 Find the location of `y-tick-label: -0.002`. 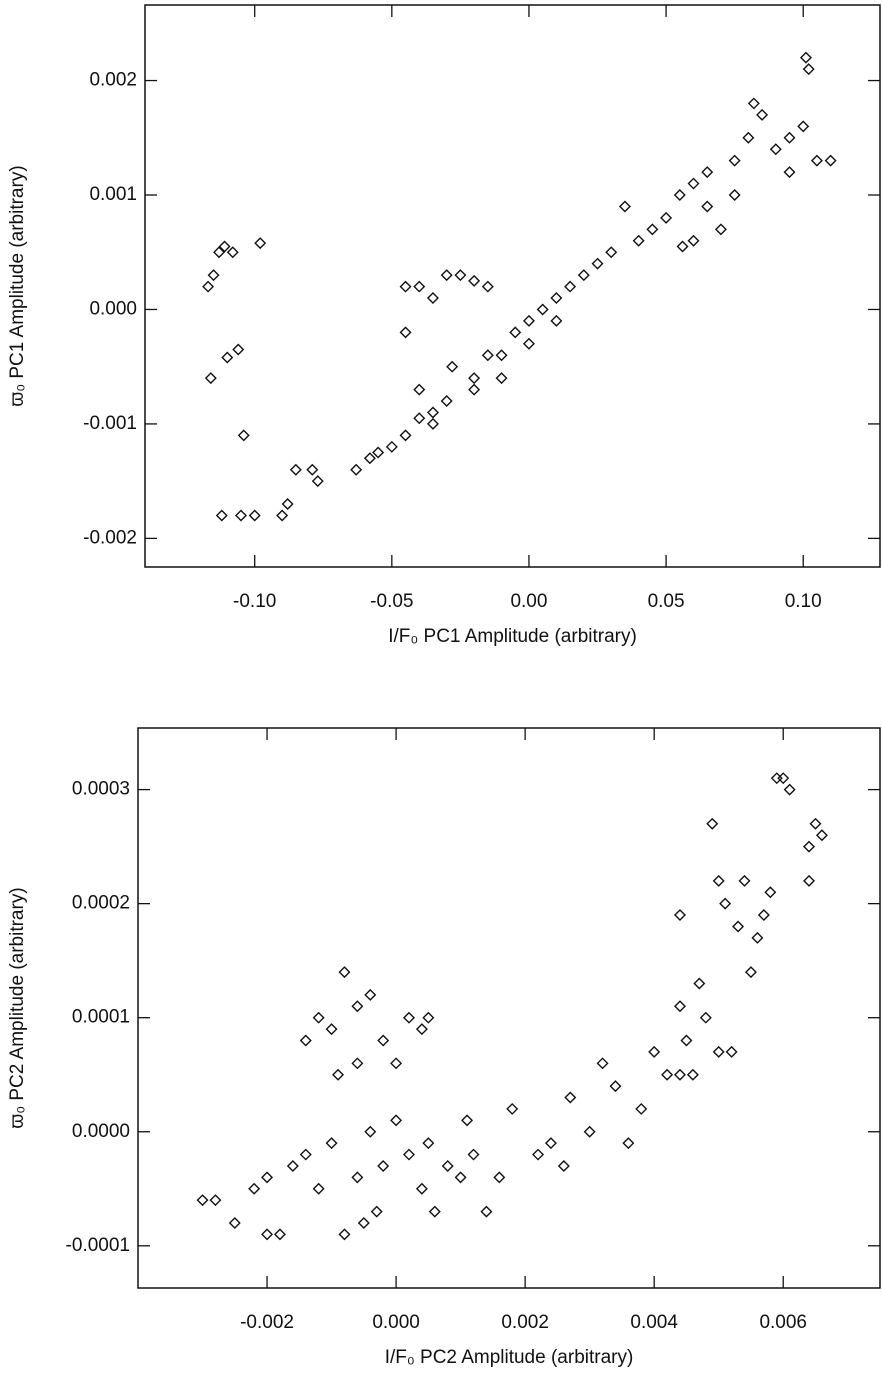

y-tick-label: -0.002 is located at coordinates (110, 537).